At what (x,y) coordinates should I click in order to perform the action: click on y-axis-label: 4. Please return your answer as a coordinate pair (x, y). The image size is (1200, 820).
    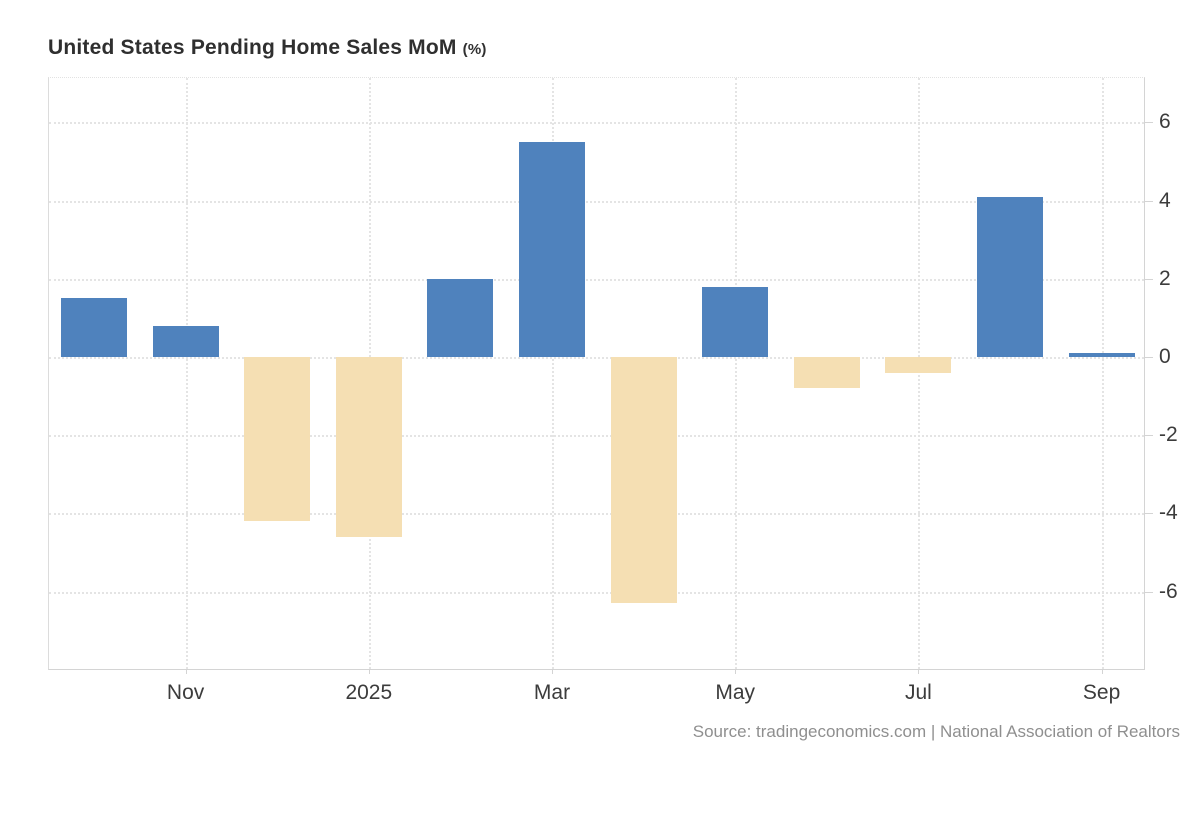
    Looking at the image, I should click on (1165, 200).